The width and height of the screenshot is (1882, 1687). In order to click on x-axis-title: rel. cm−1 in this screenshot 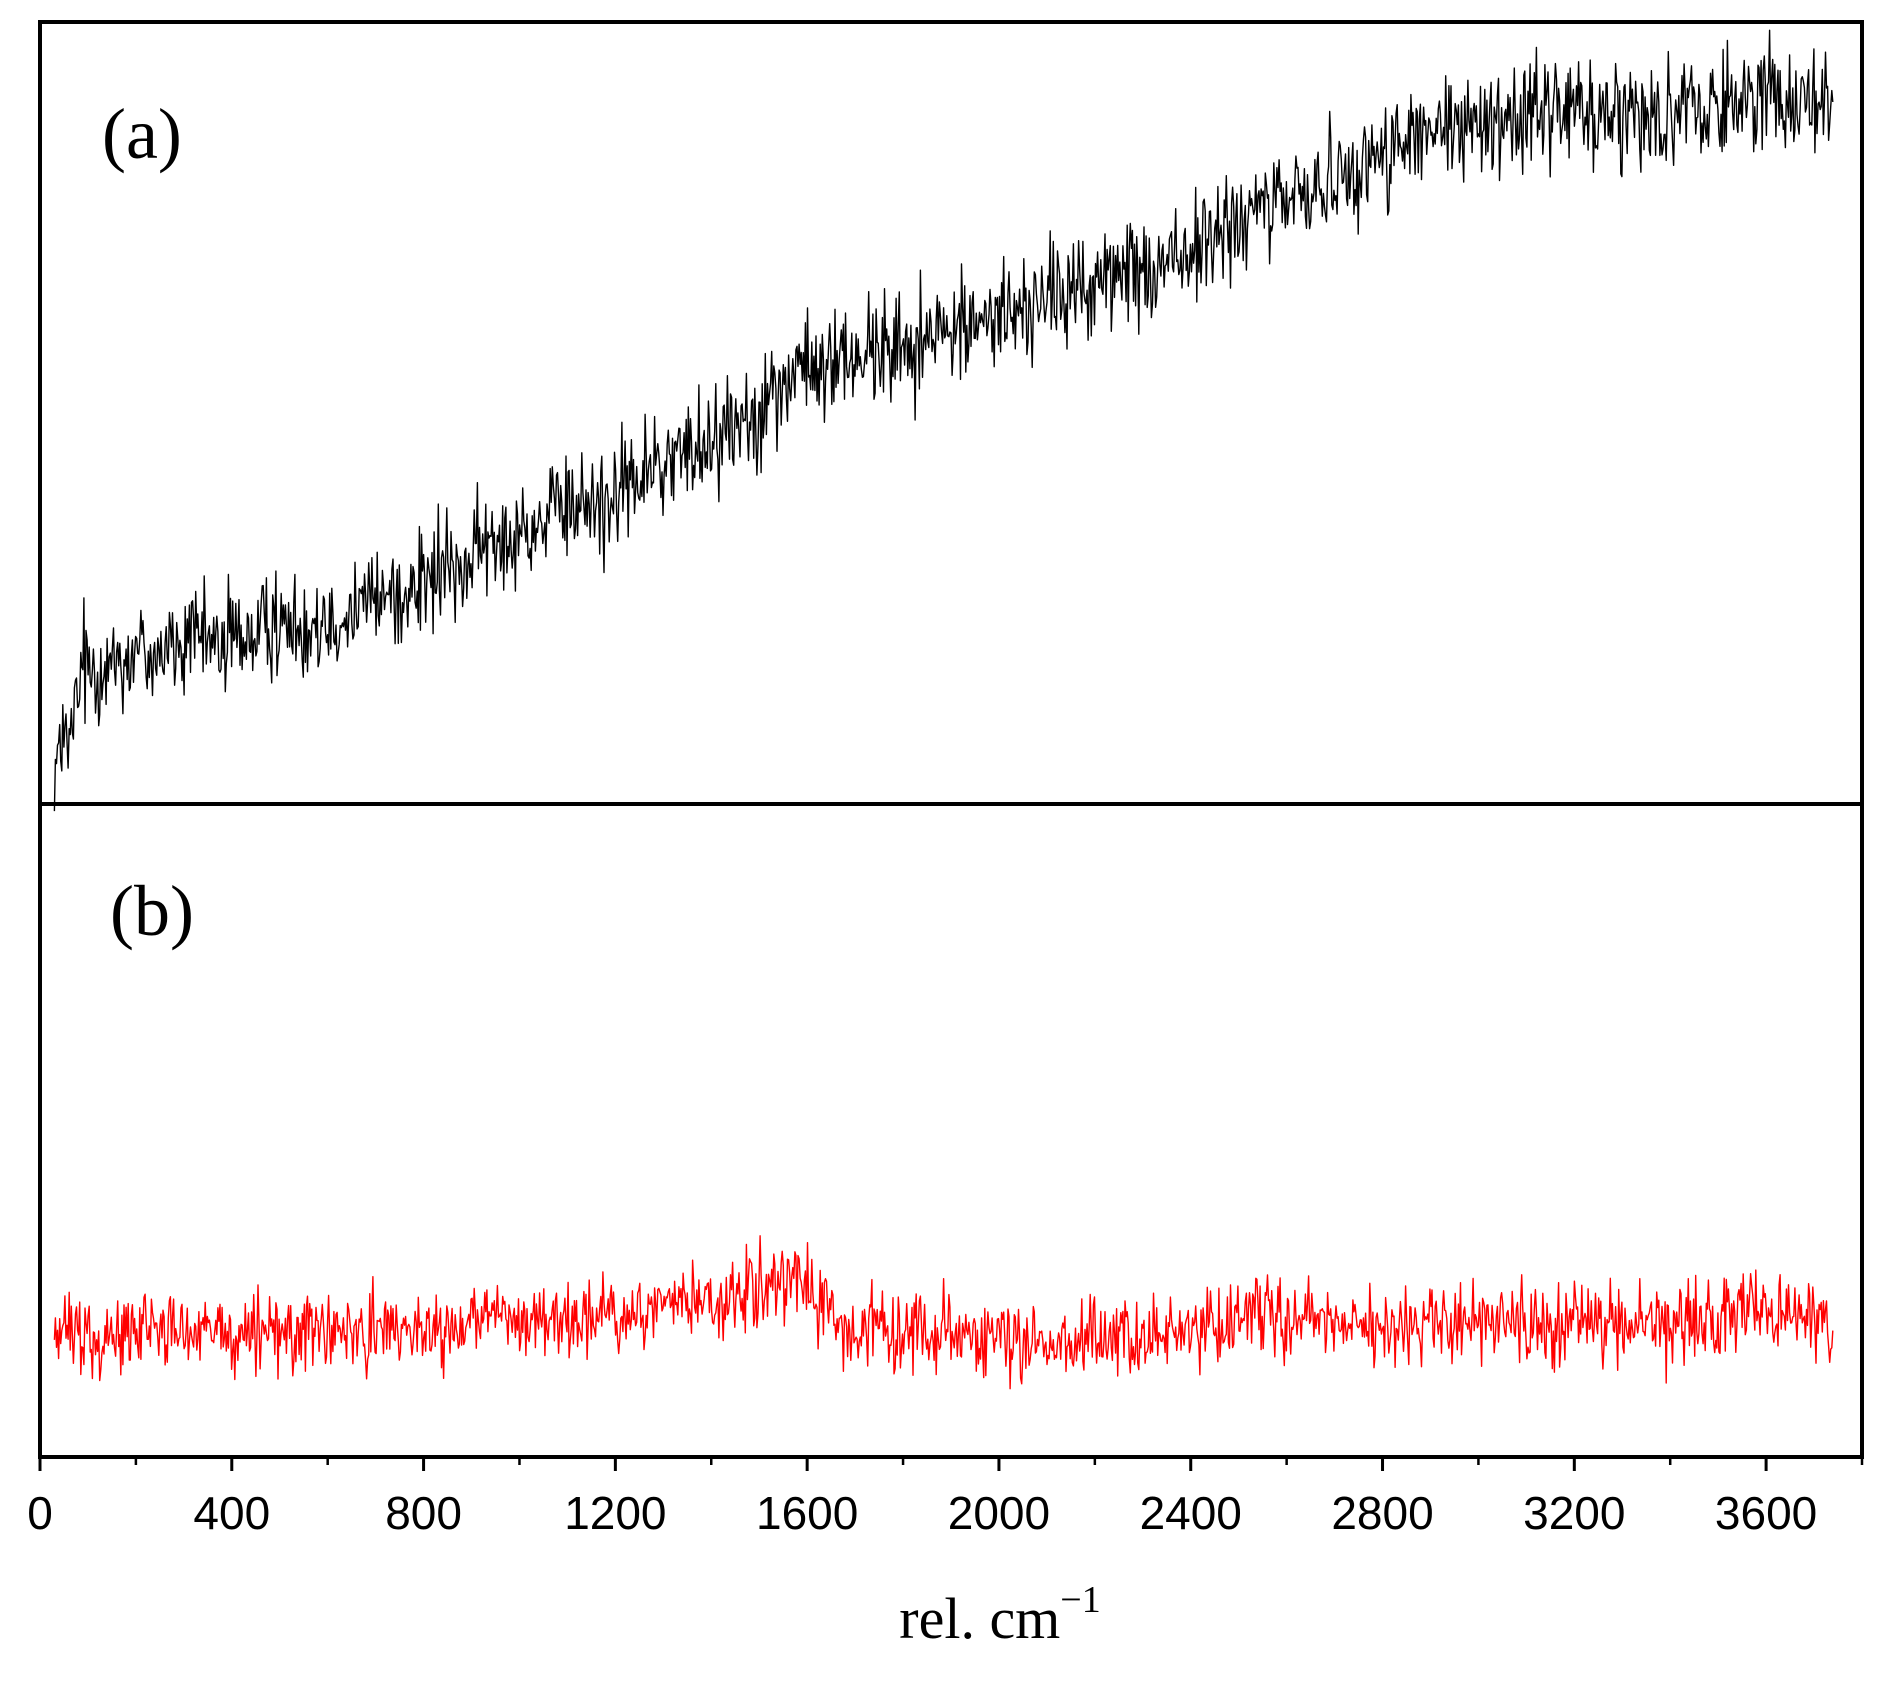, I will do `click(999, 1615)`.